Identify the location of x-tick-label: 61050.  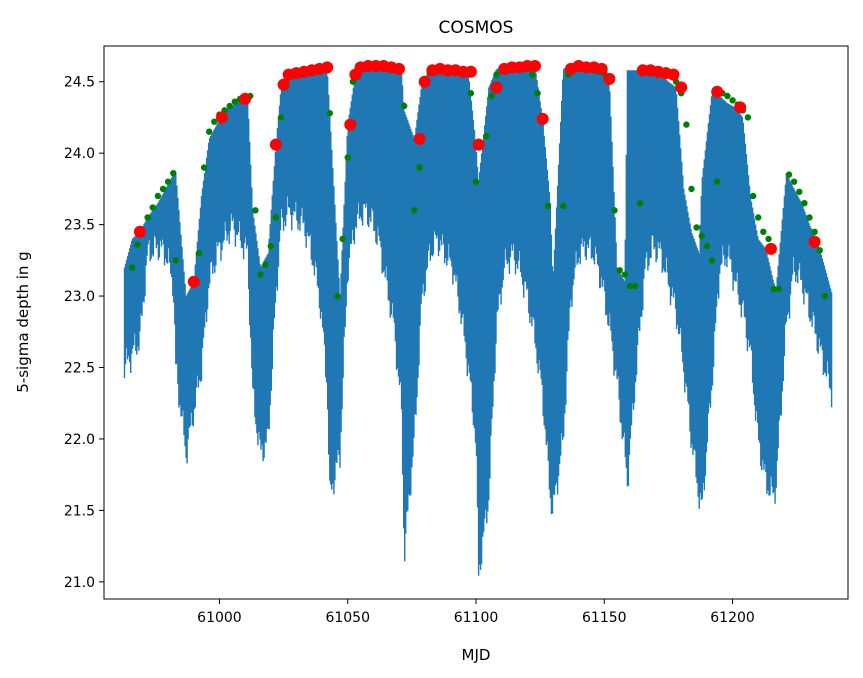
(347, 618).